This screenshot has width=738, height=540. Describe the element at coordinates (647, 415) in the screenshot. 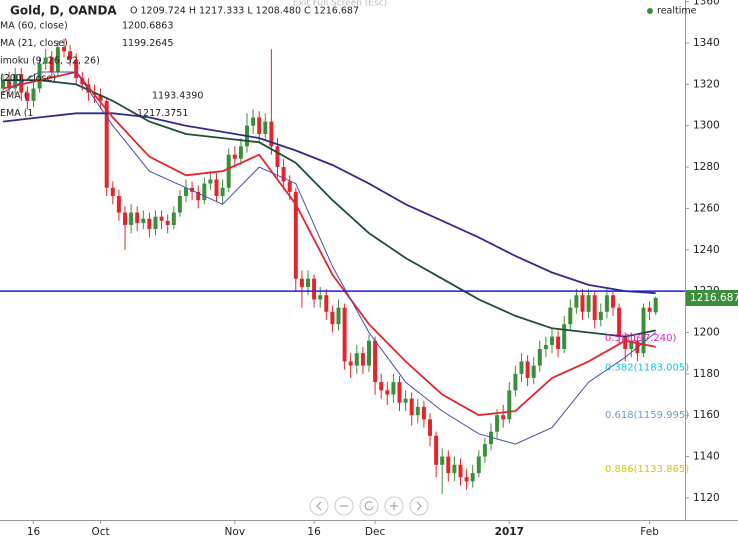

I see `fib-label: 0.618(1159.995)` at that location.